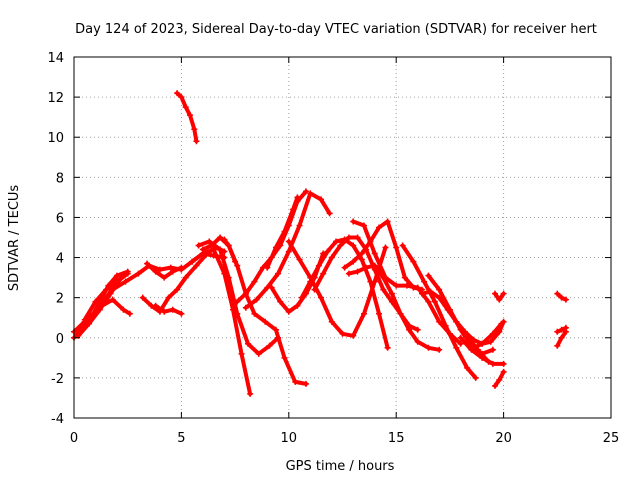 The image size is (640, 480). I want to click on x-axis-label: GPS time / hours, so click(340, 466).